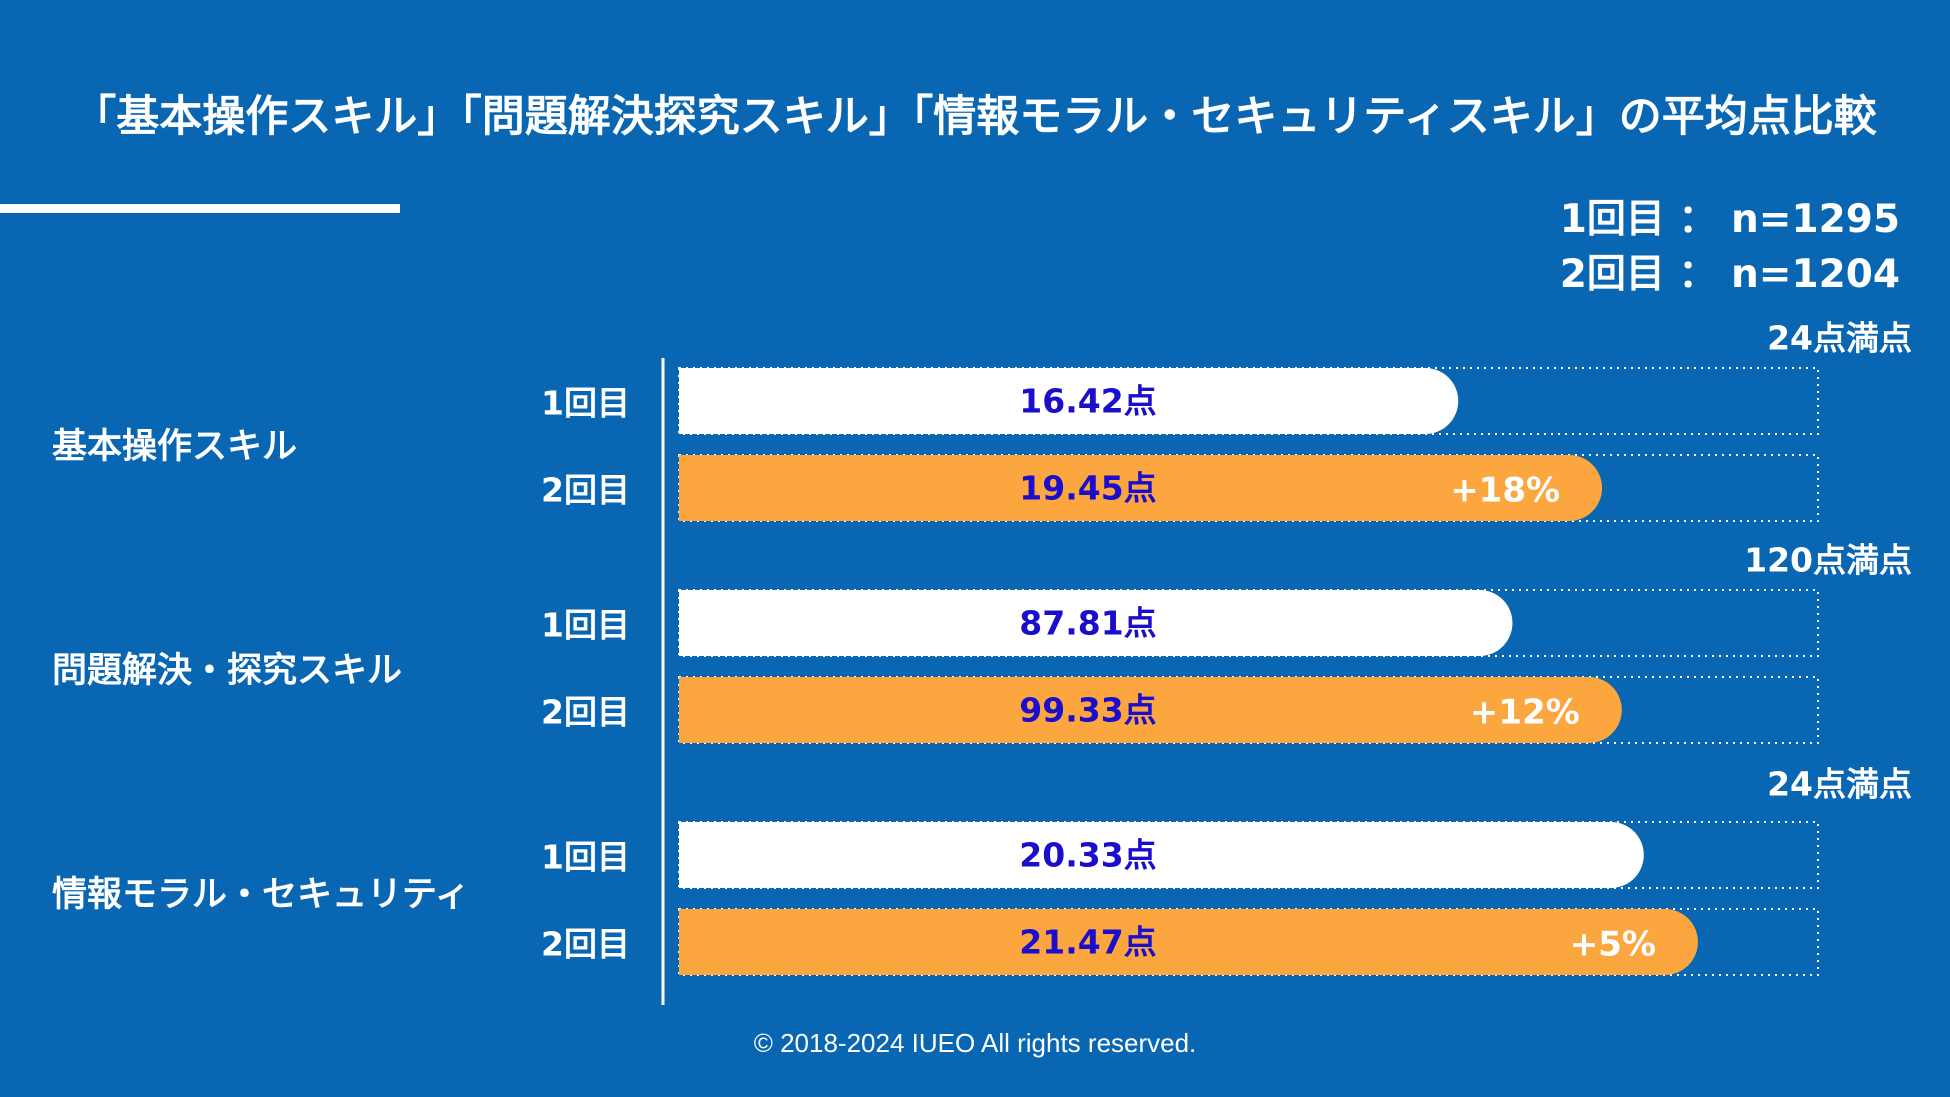 Image resolution: width=1950 pixels, height=1097 pixels. What do you see at coordinates (1087, 401) in the screenshot?
I see `bar-value-label: 16.42点` at bounding box center [1087, 401].